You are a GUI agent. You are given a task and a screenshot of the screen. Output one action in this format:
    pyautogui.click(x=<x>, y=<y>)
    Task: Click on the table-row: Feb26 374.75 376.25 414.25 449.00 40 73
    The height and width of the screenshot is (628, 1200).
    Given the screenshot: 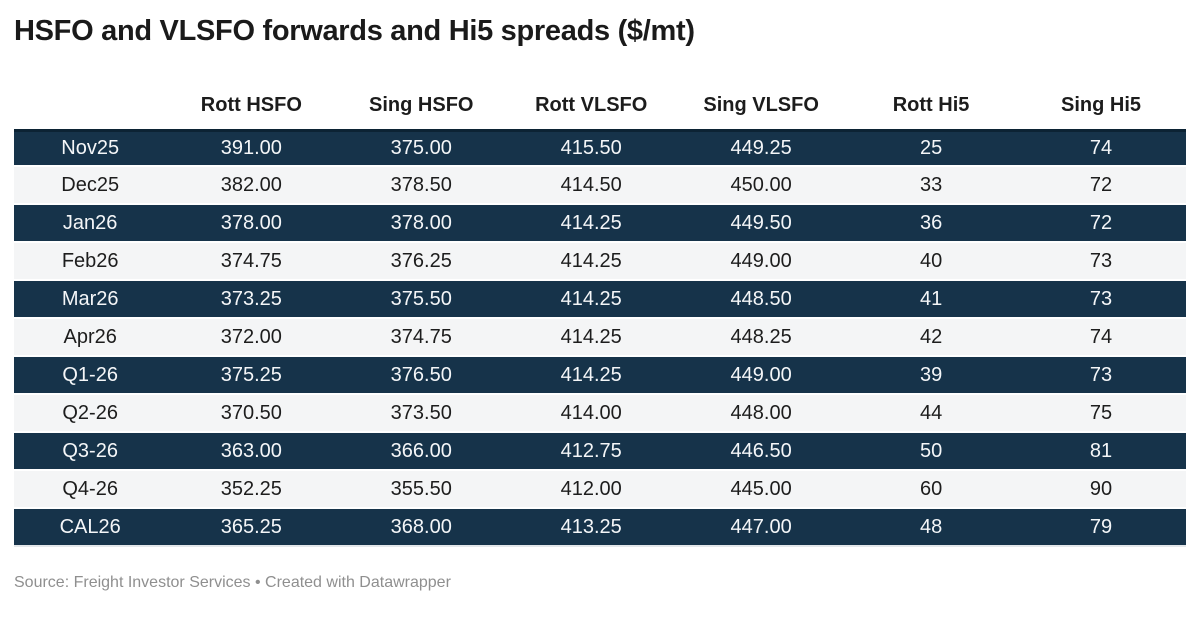 What is the action you would take?
    pyautogui.click(x=600, y=262)
    